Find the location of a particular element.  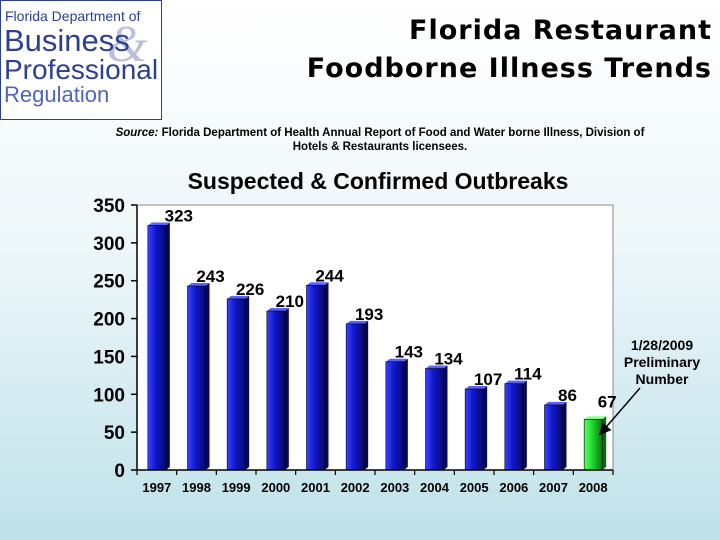

source-label: Source: is located at coordinates (137, 133).